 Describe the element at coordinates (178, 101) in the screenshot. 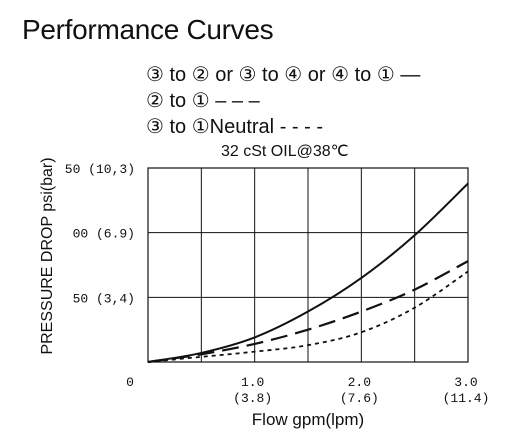

I see `legend-label: ② to ①` at that location.